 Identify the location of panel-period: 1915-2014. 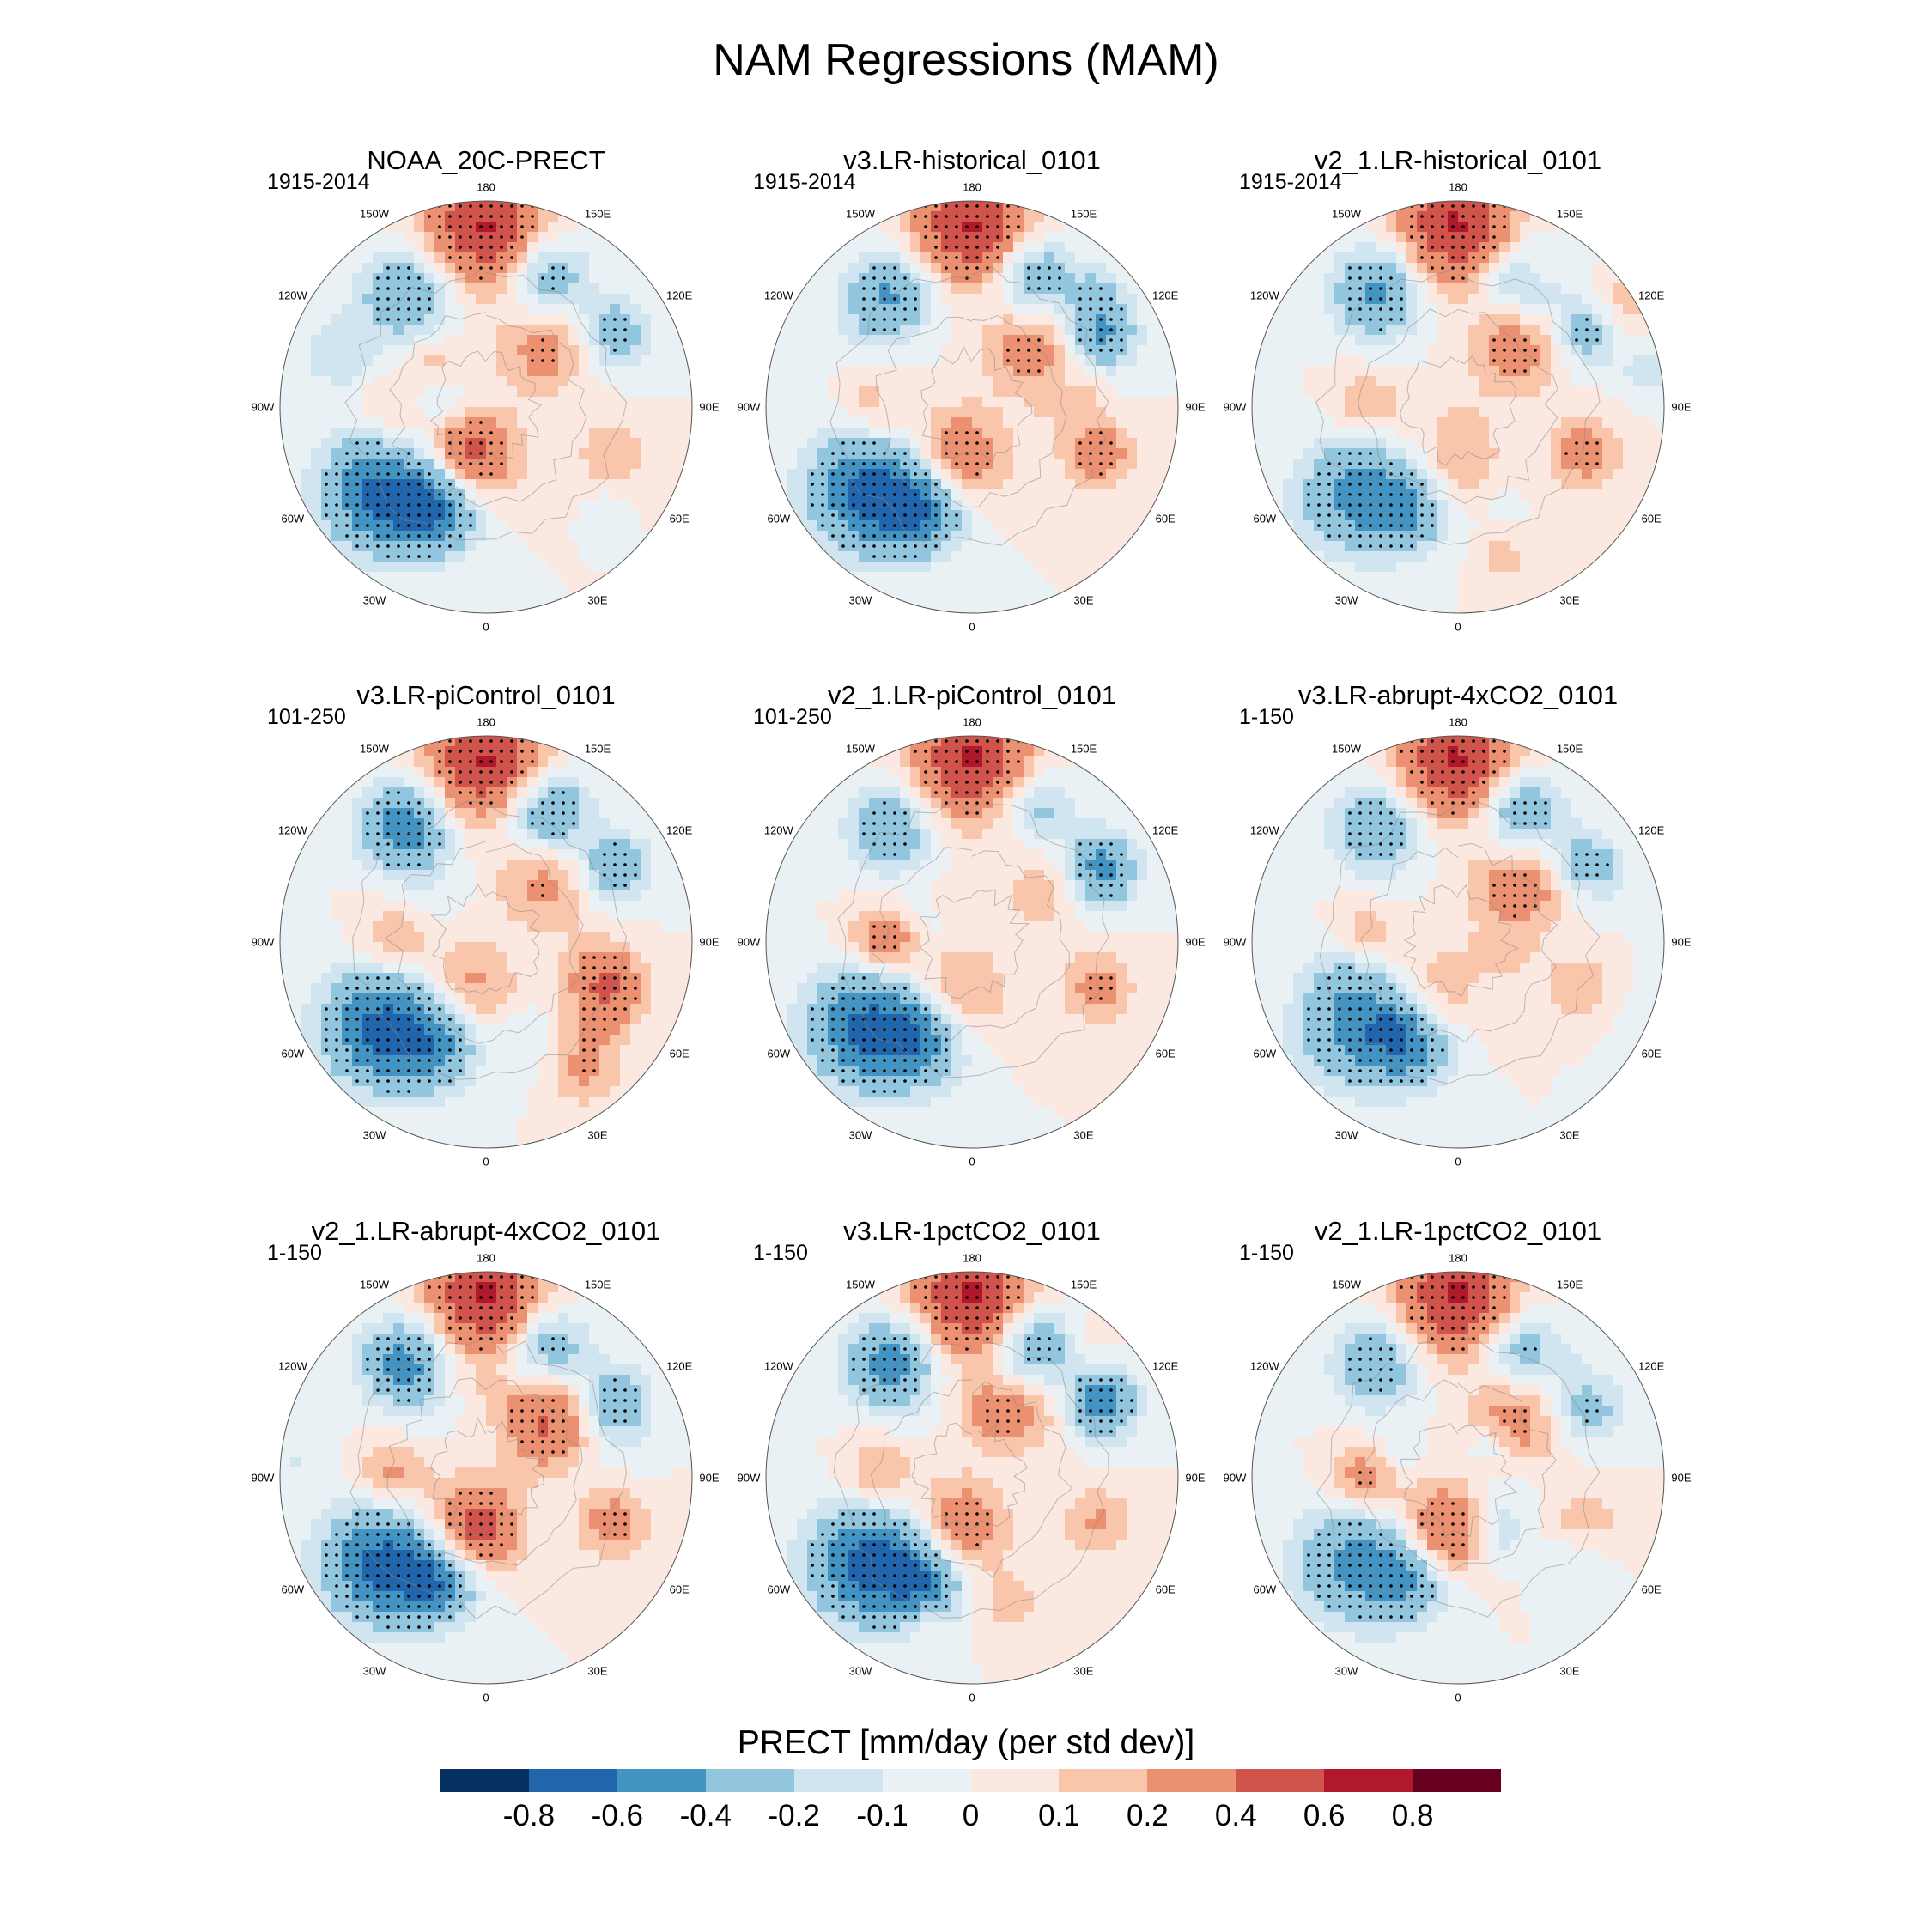
(318, 182).